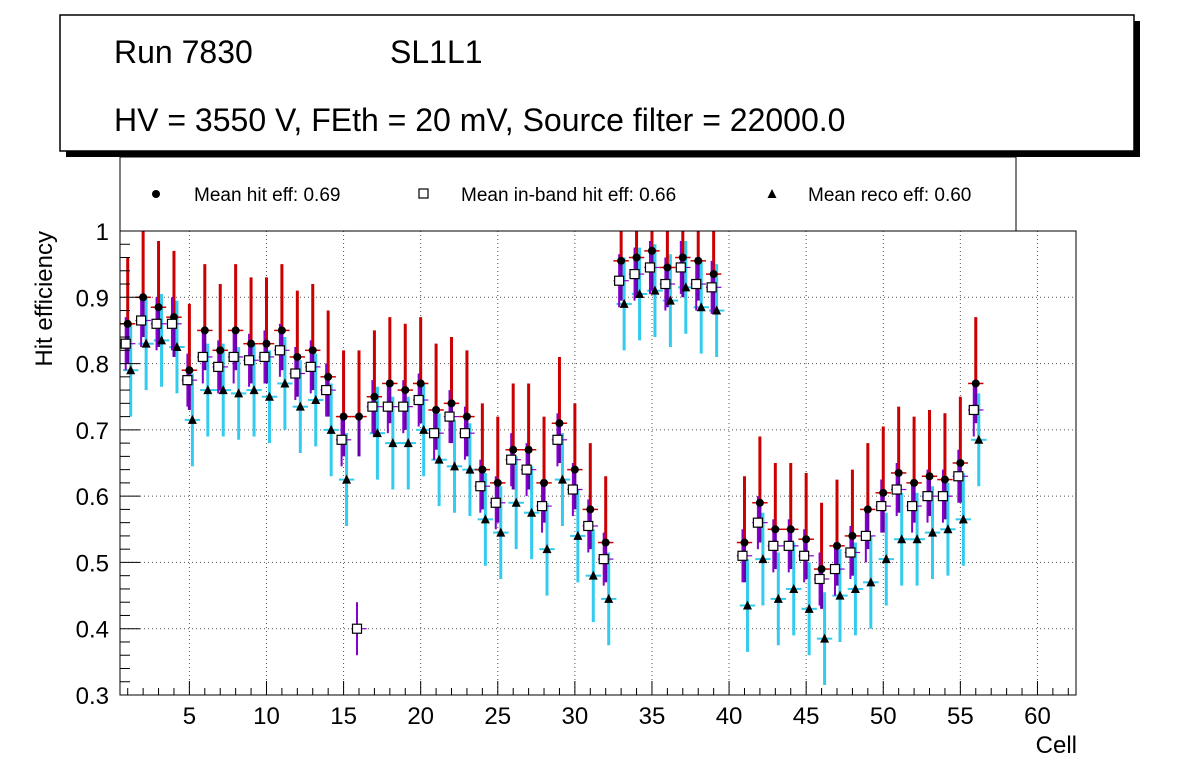  What do you see at coordinates (1037, 716) in the screenshot?
I see `x-tick-label: 60` at bounding box center [1037, 716].